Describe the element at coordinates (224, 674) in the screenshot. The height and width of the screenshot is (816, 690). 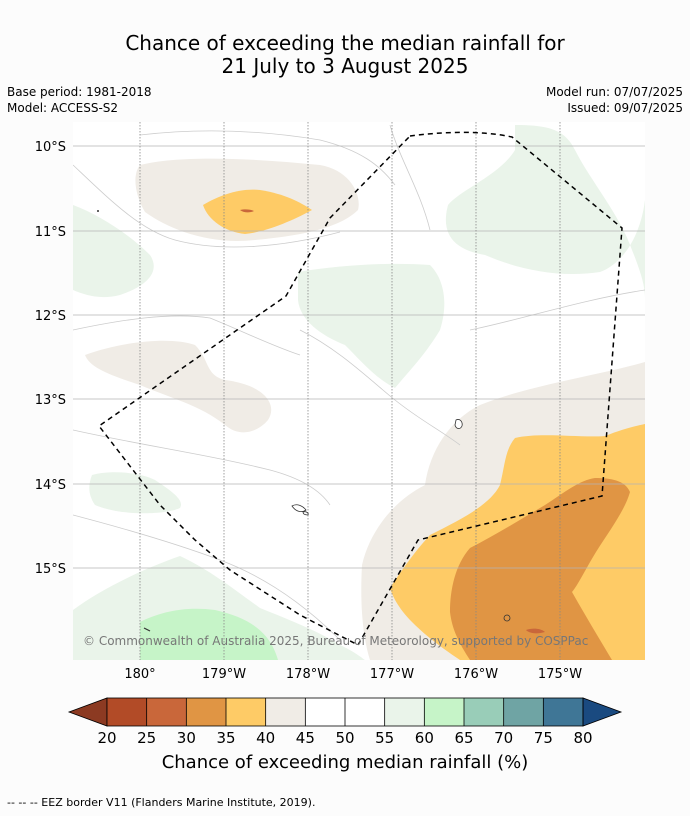
I see `lon-label: 179°W` at that location.